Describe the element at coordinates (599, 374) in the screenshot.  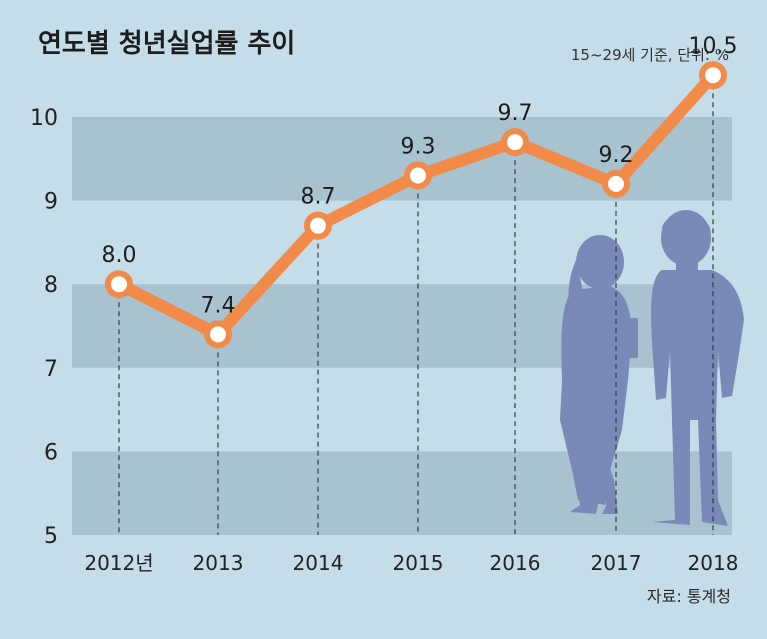
I see `woman-silhouette` at that location.